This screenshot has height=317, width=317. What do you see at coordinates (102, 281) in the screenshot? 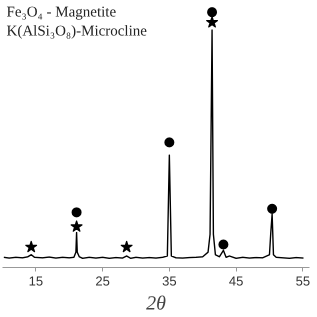
I see `x-tick-label: 25` at bounding box center [102, 281].